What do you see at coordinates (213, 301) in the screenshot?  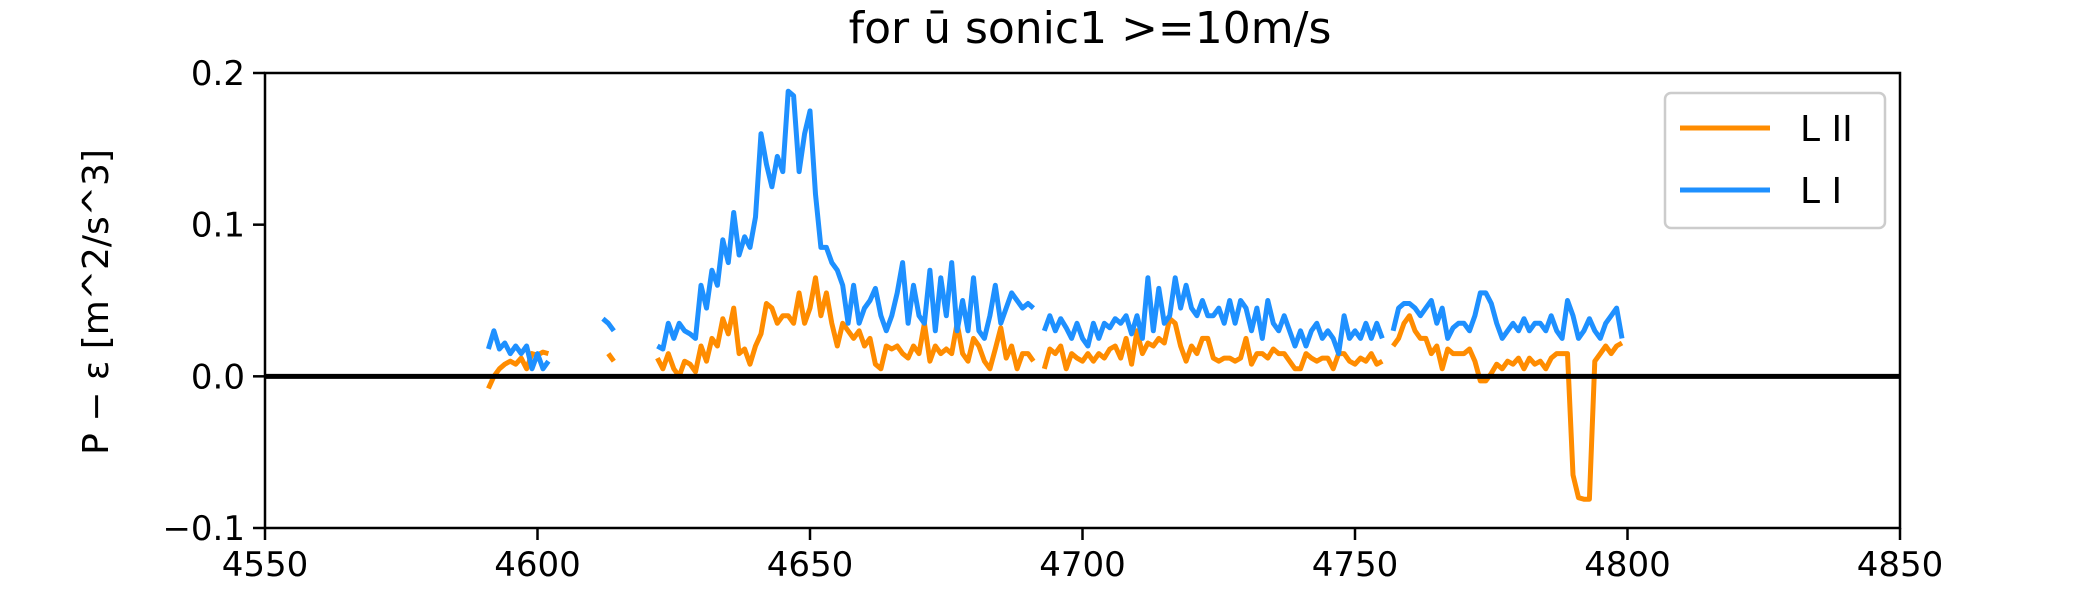 I see `y-axis: −0.1 0.0 0.1 0.2` at bounding box center [213, 301].